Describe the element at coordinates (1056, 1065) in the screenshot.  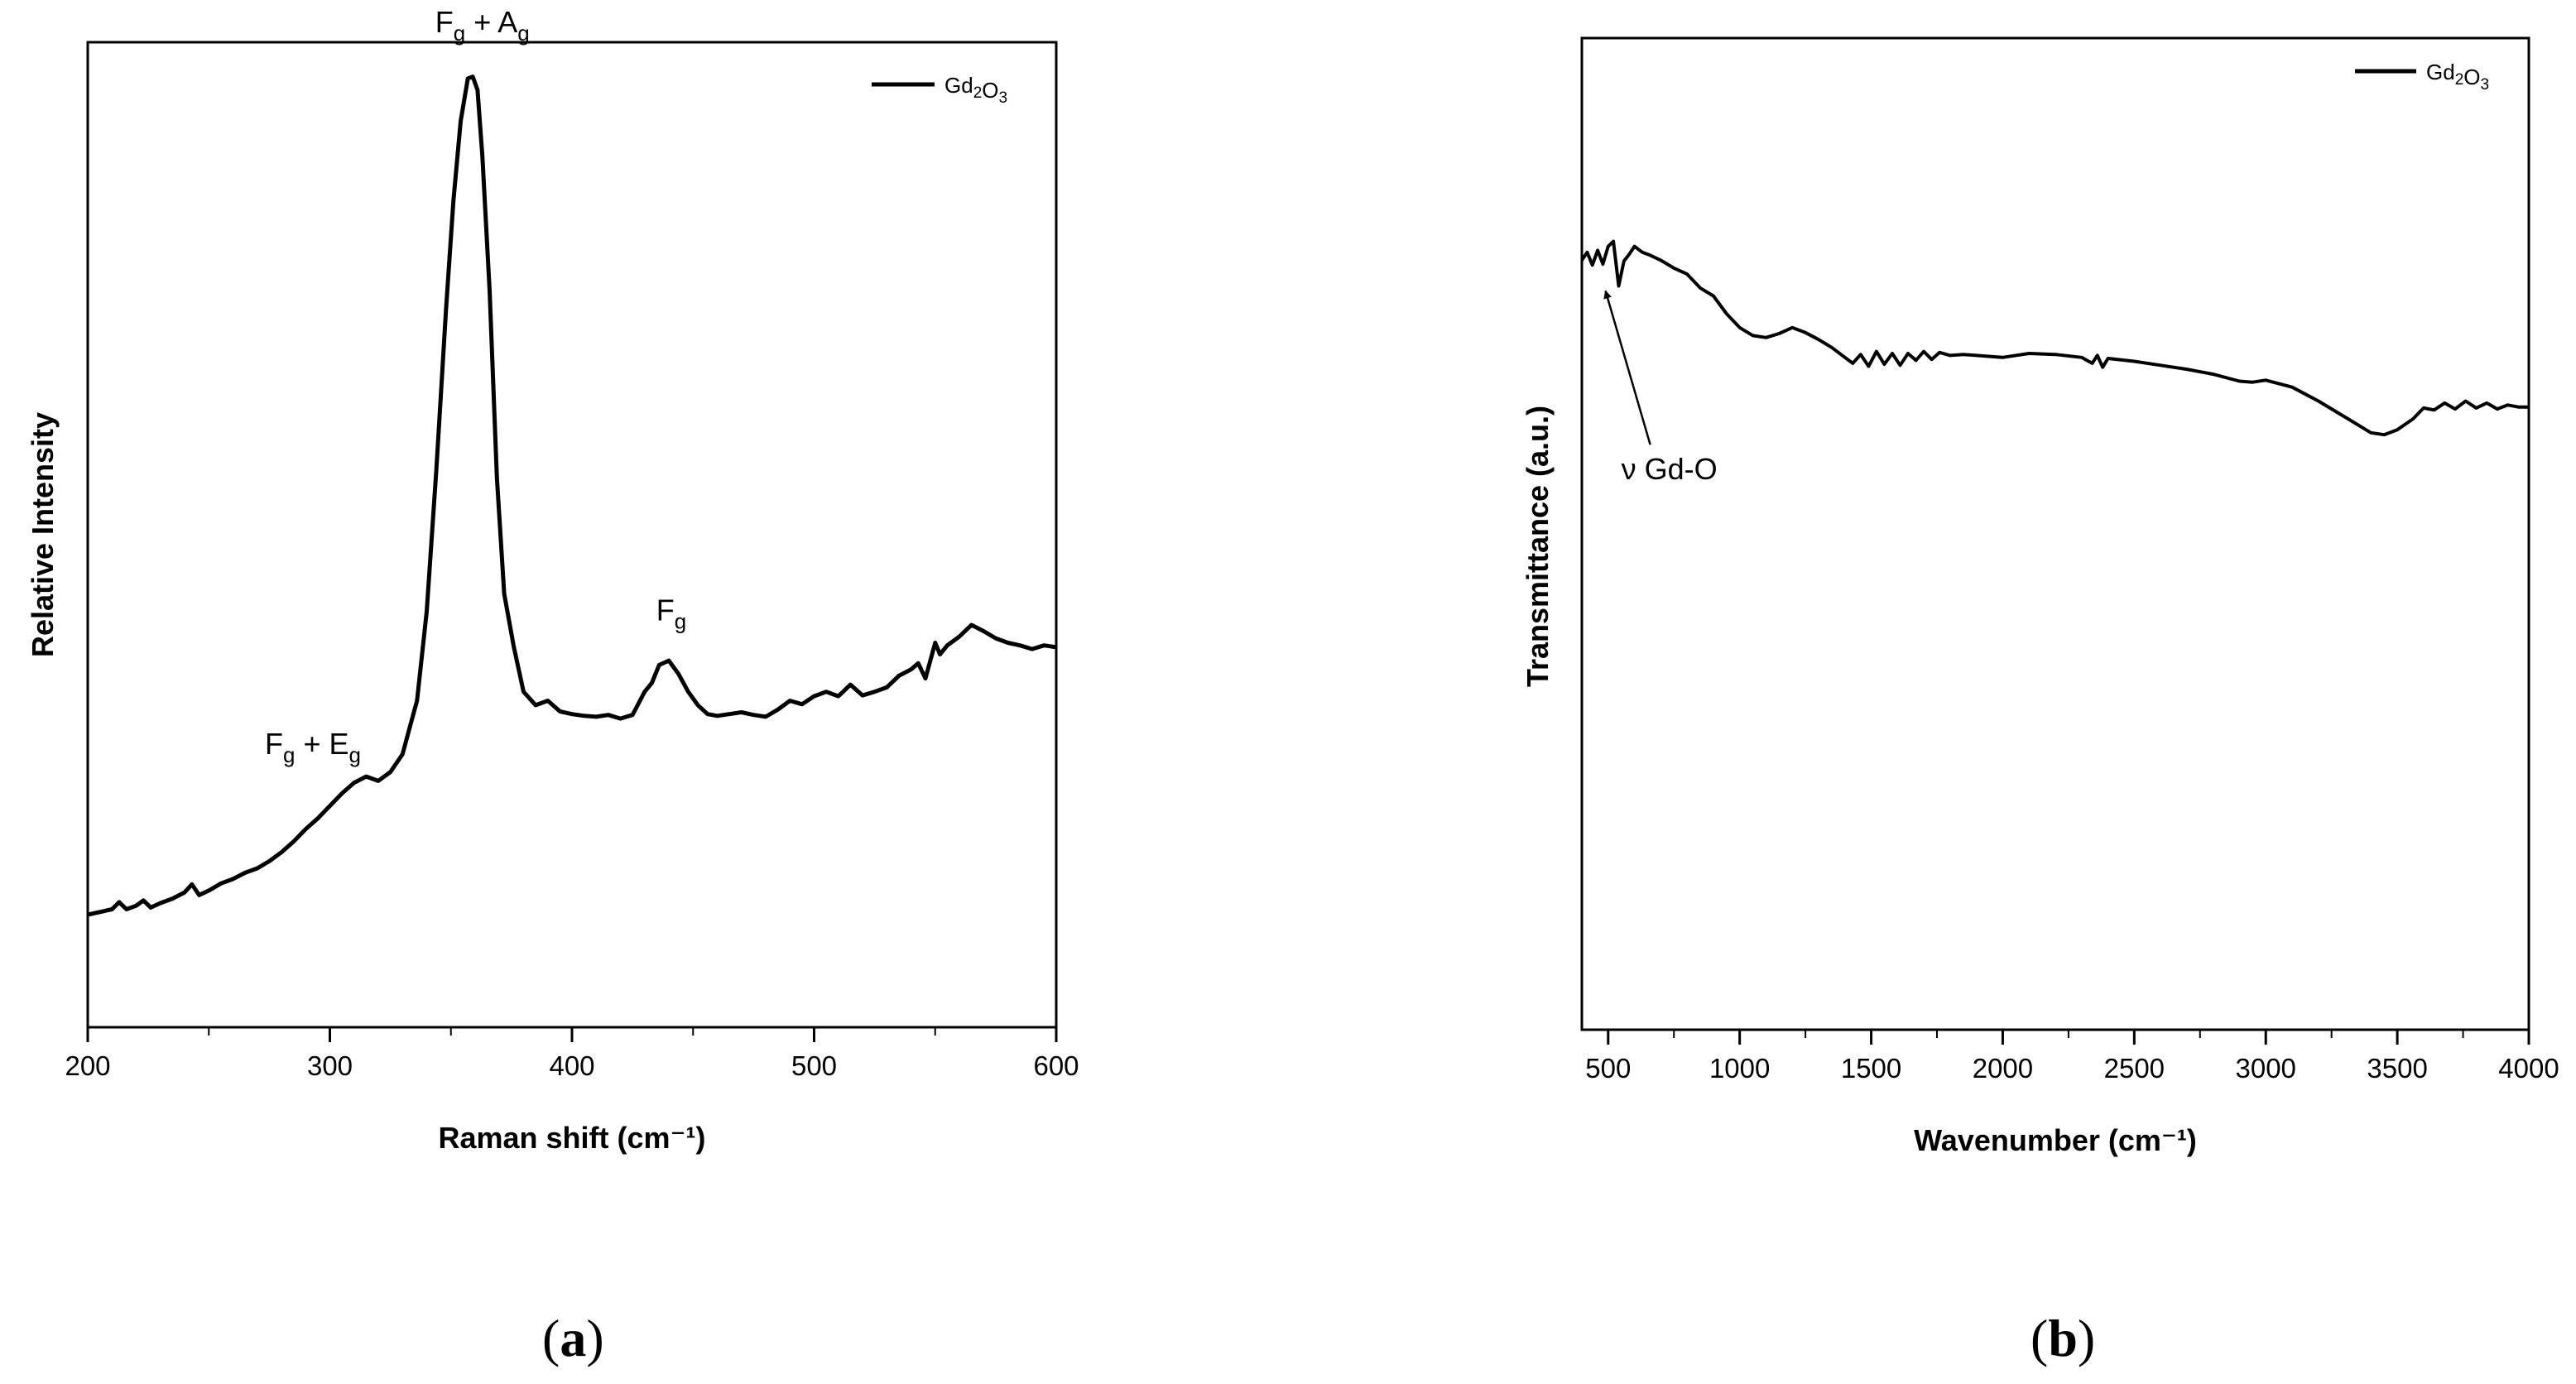
I see `x-tick-label: 600` at that location.